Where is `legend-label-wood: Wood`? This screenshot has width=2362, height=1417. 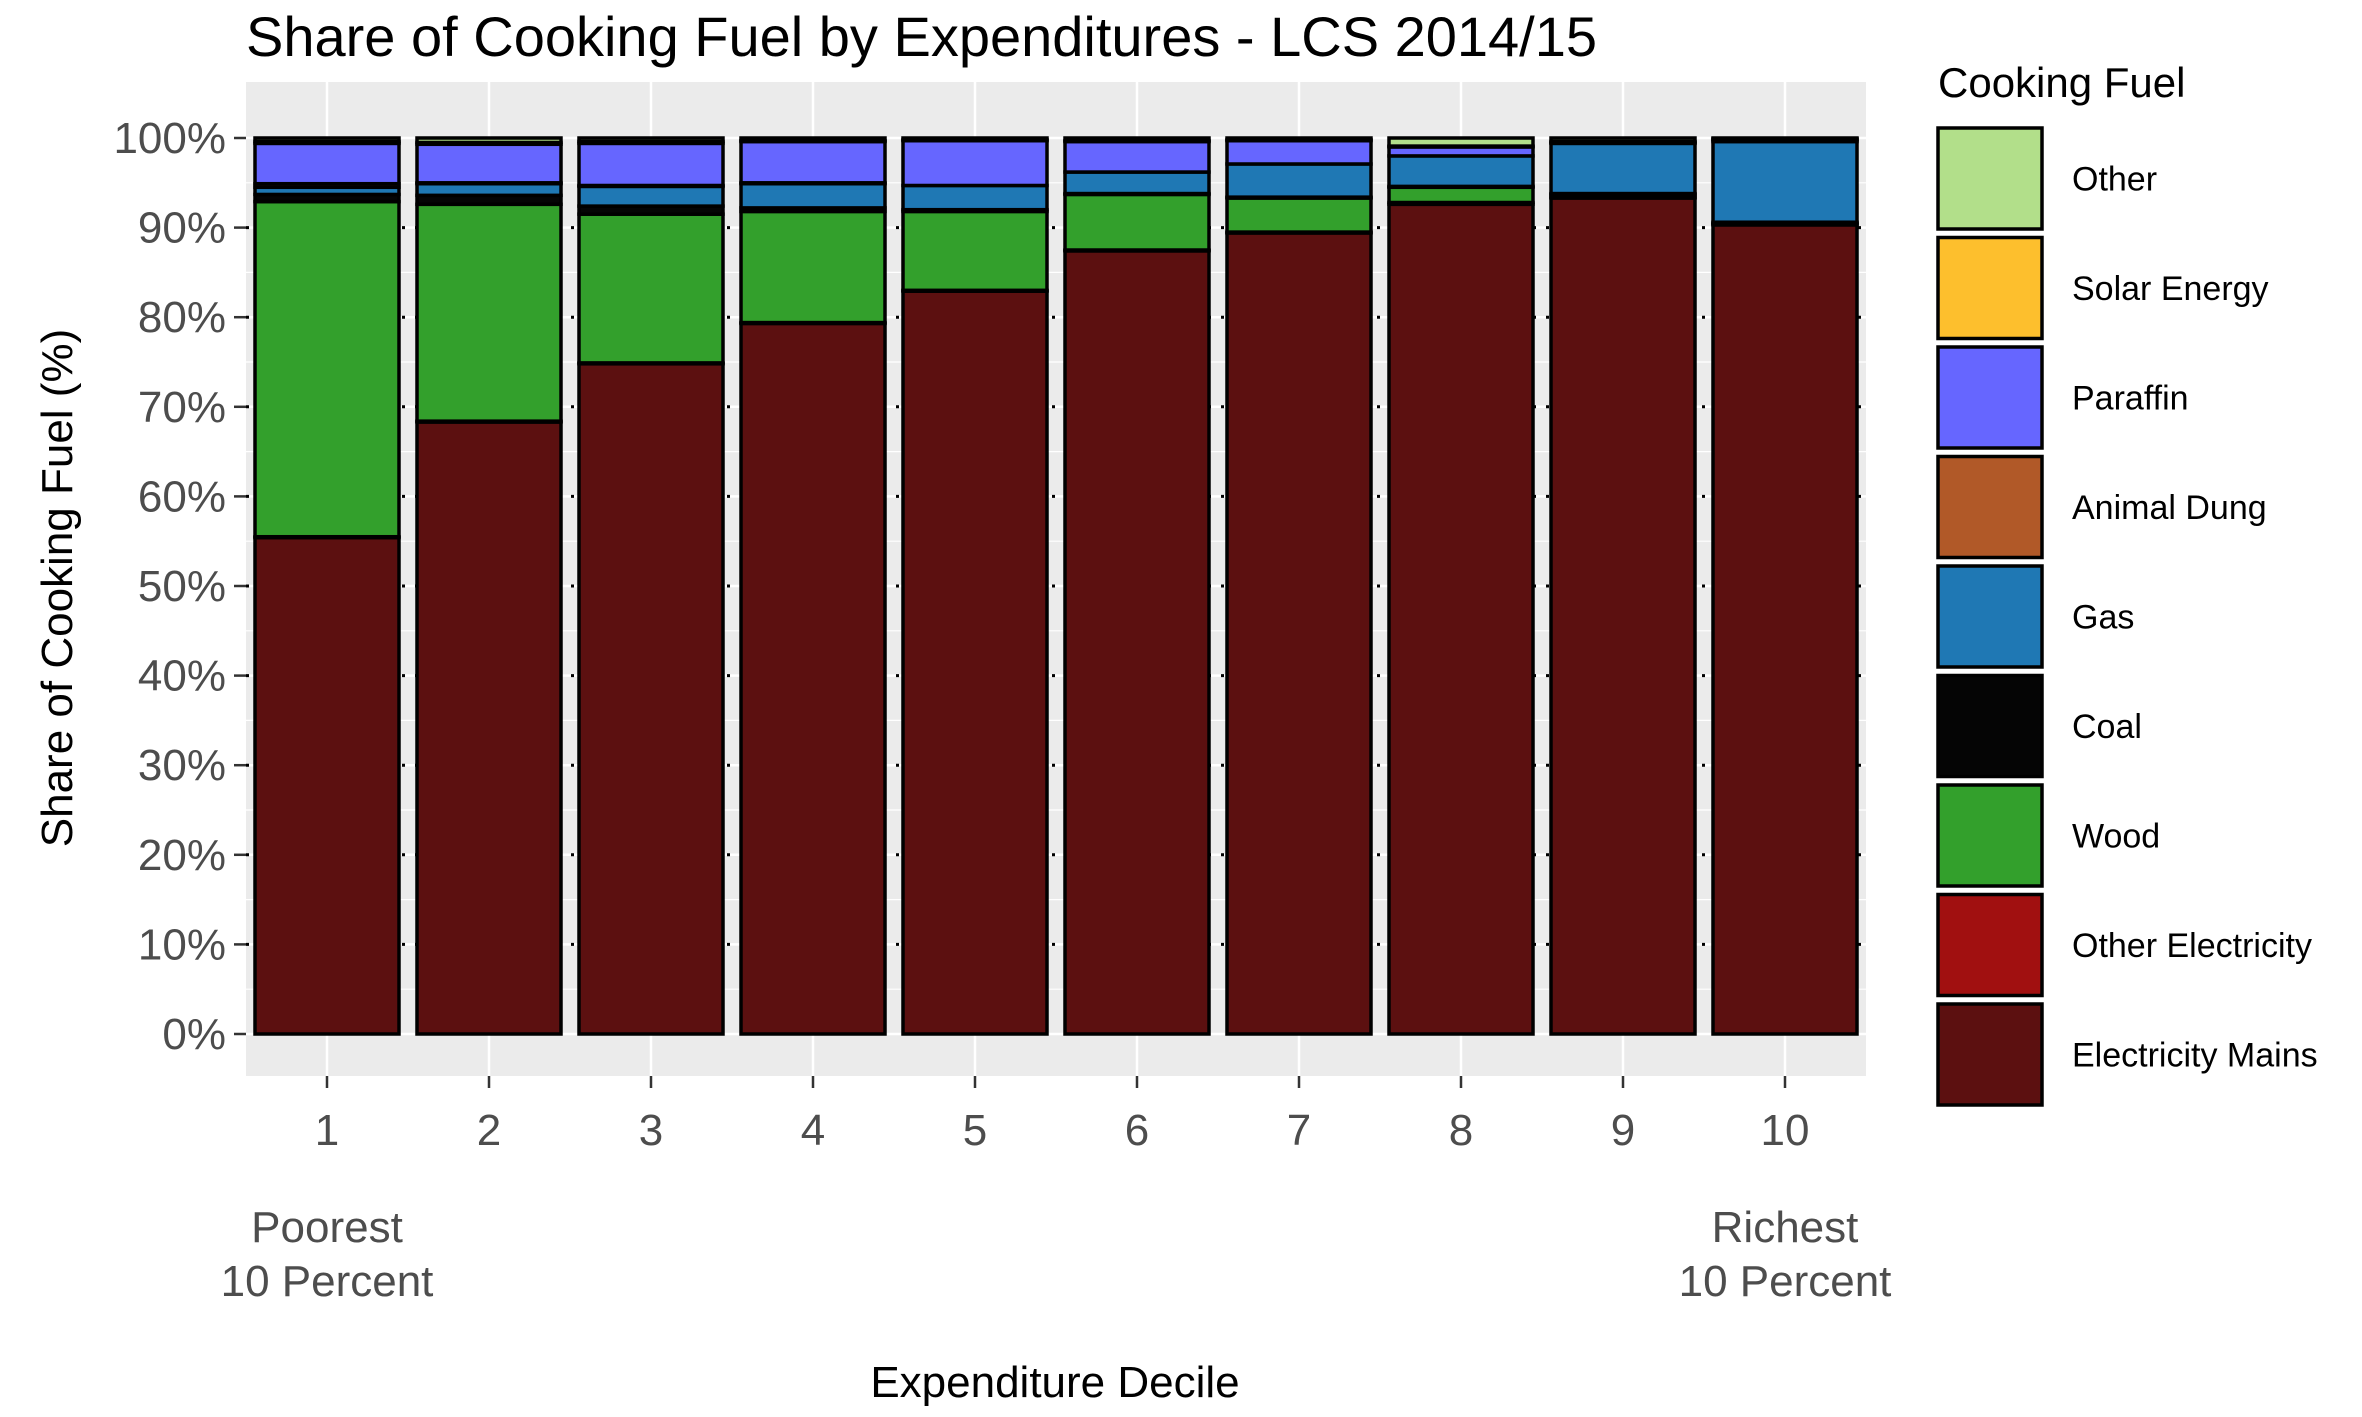
legend-label-wood: Wood is located at coordinates (2116, 837).